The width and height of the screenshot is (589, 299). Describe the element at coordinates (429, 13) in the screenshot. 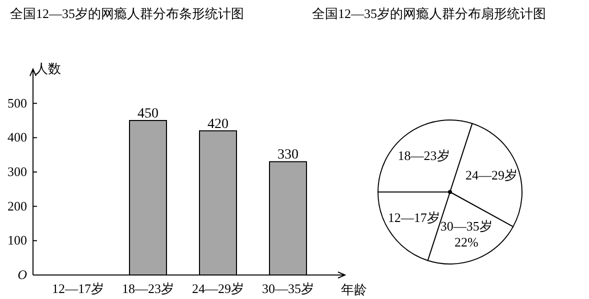

I see `chart-title: 全国12—35岁的网瘾人群分布扇形统计图` at that location.